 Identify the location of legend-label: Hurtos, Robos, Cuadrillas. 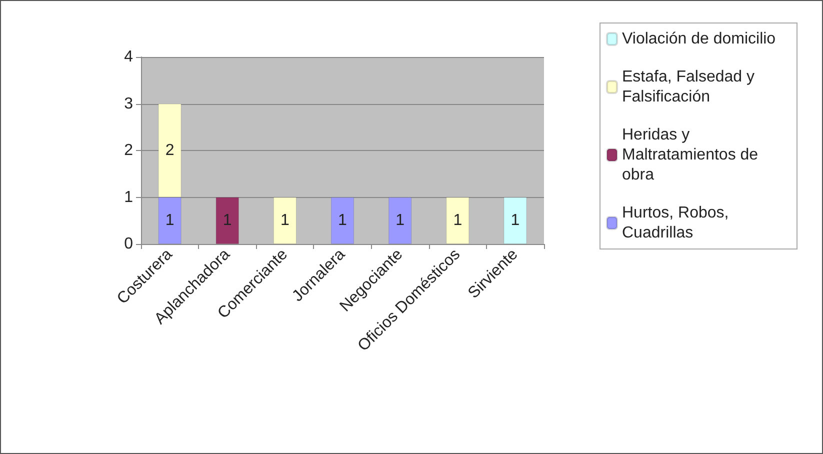
(678, 223).